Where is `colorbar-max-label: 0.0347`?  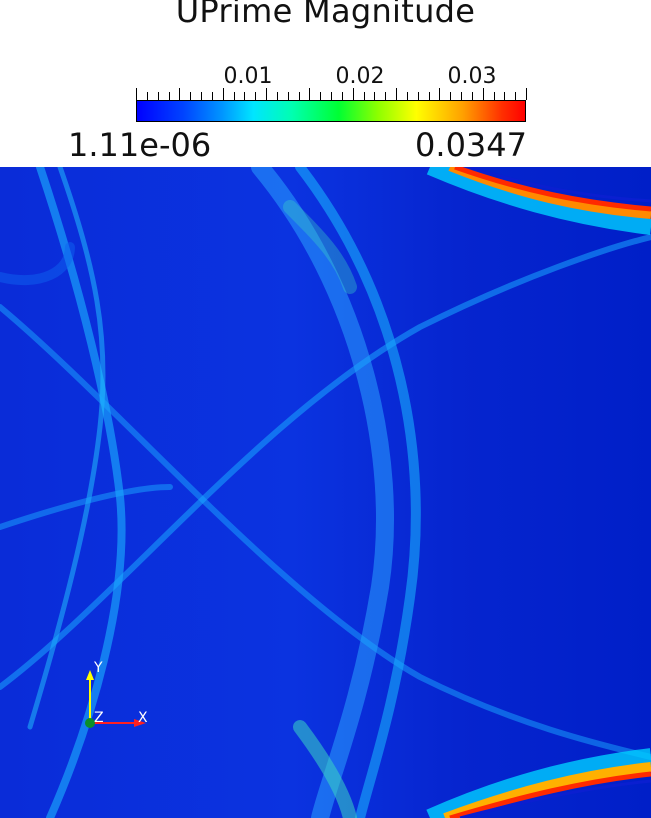
colorbar-max-label: 0.0347 is located at coordinates (471, 145).